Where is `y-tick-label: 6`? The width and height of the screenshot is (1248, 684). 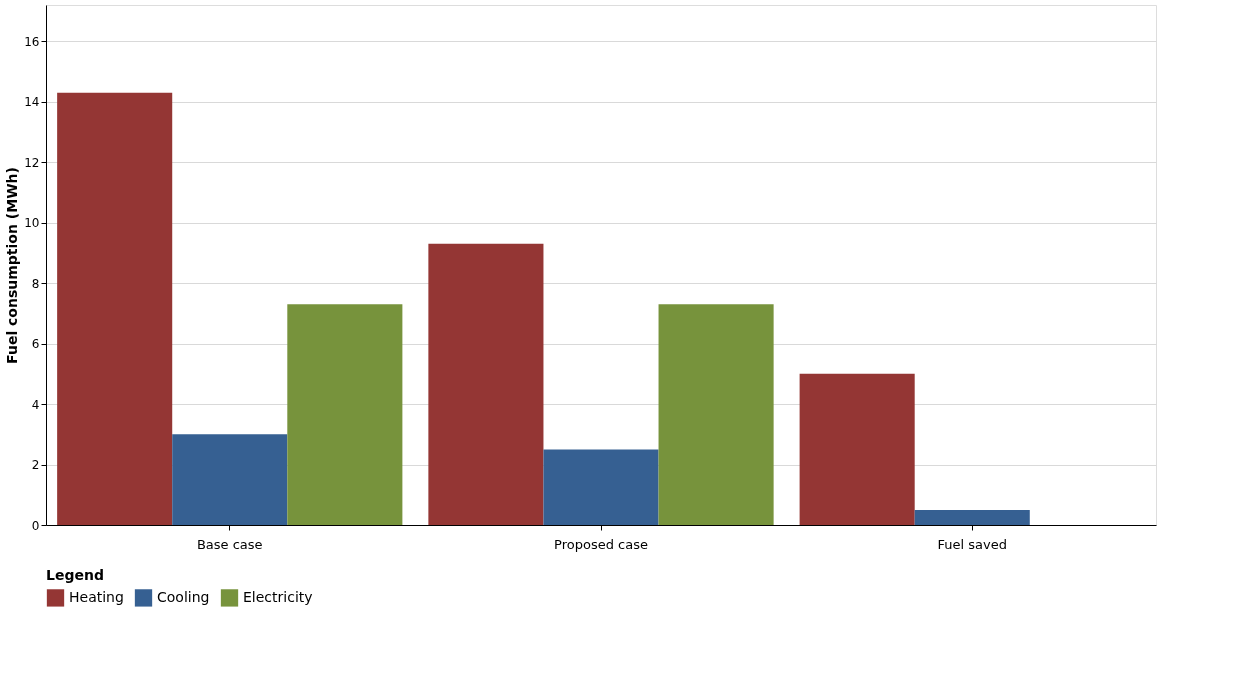
y-tick-label: 6 is located at coordinates (35, 344).